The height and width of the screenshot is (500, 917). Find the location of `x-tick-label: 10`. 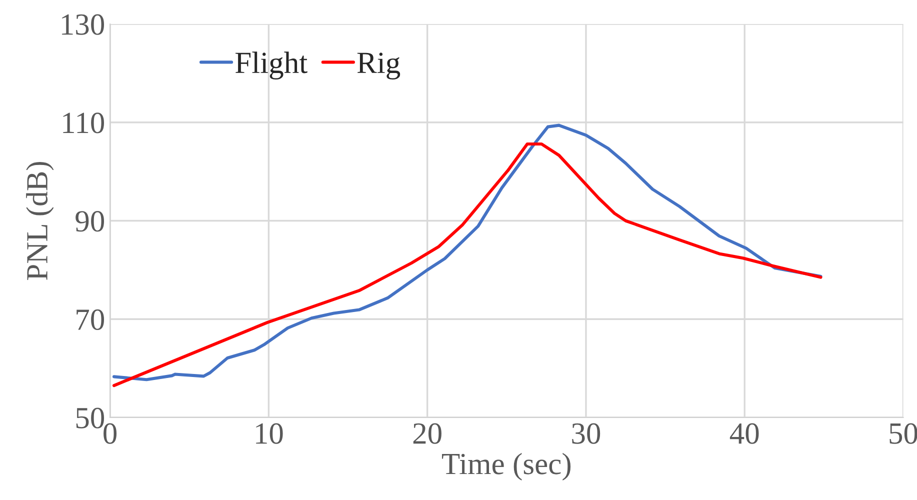

x-tick-label: 10 is located at coordinates (269, 433).